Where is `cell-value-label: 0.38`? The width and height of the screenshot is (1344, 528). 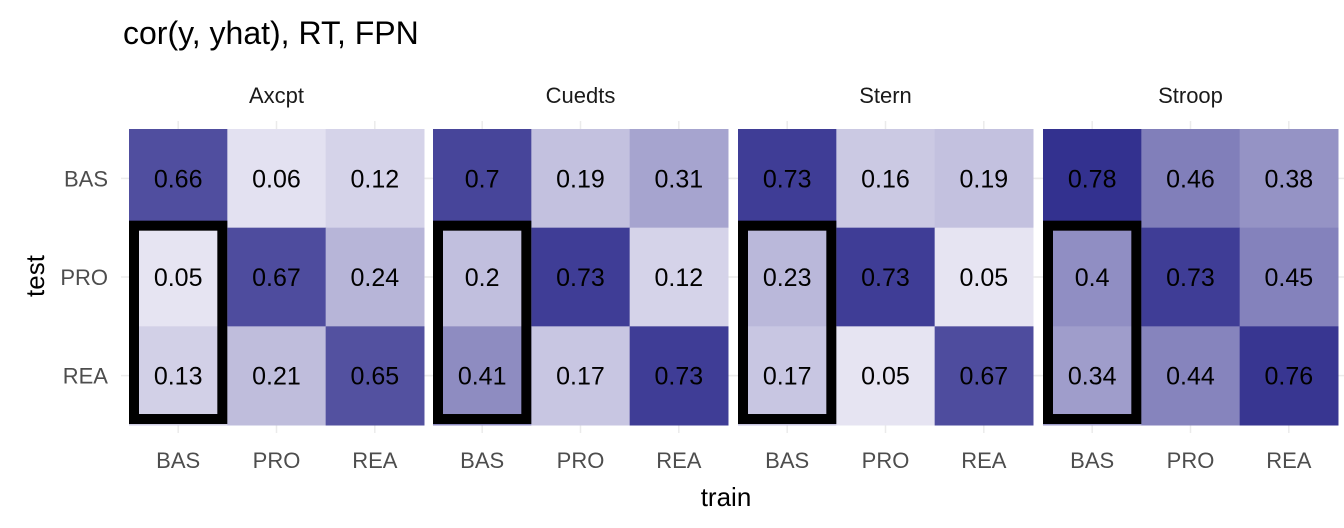 cell-value-label: 0.38 is located at coordinates (1288, 179).